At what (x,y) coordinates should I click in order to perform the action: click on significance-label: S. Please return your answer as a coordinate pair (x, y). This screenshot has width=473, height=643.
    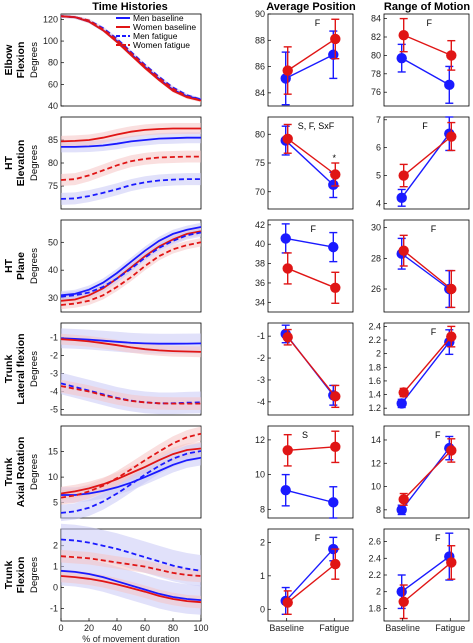
    Looking at the image, I should click on (305, 435).